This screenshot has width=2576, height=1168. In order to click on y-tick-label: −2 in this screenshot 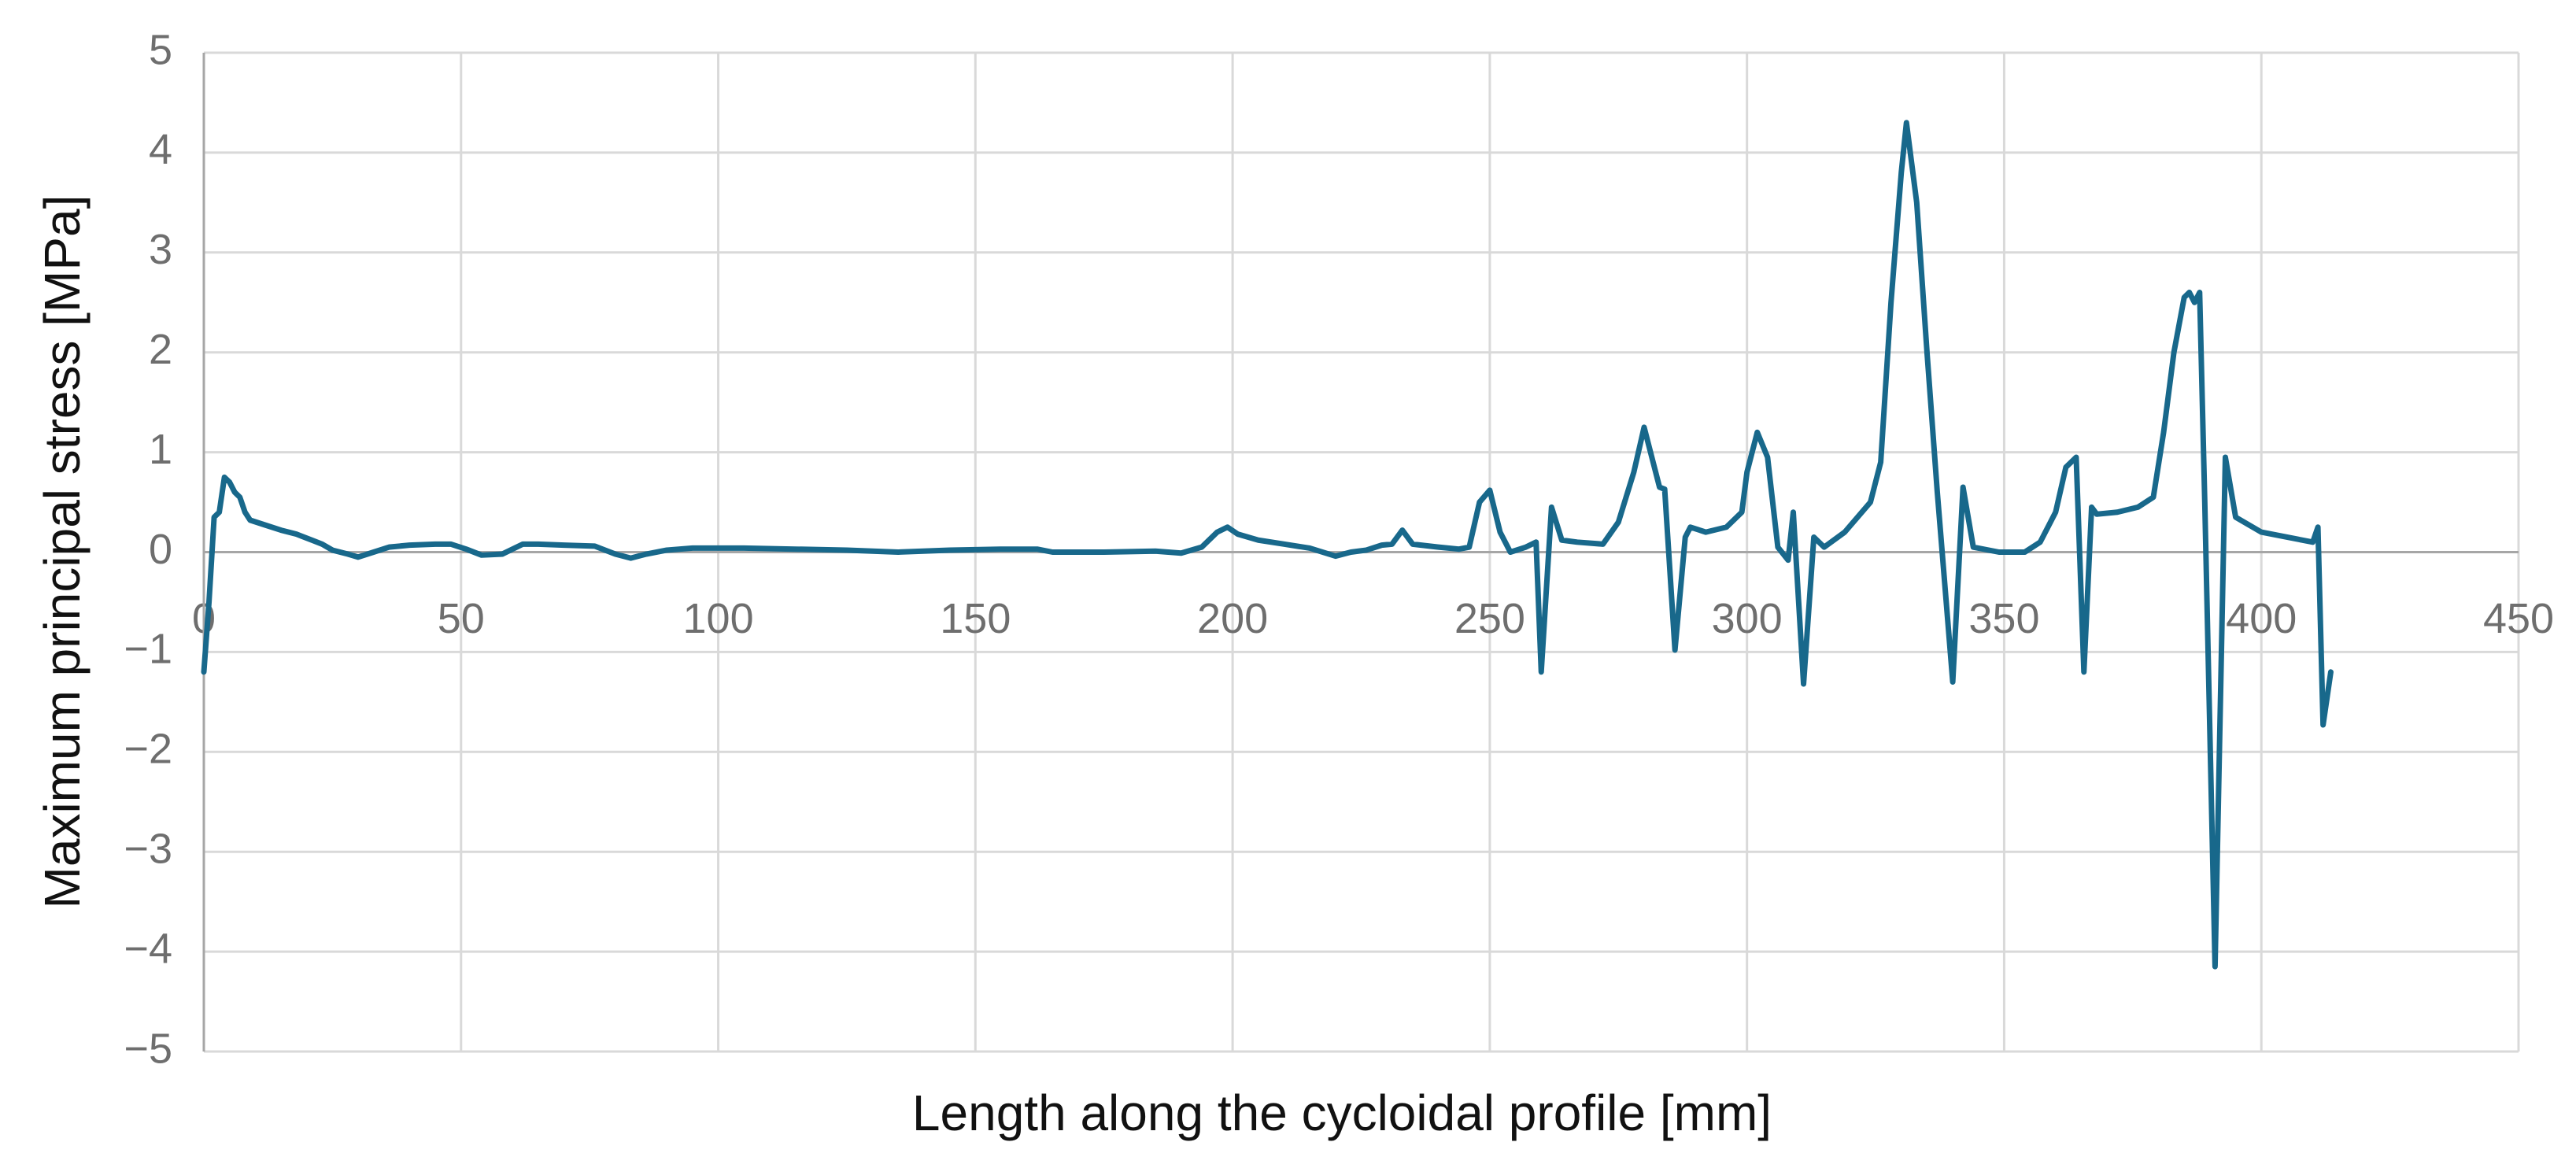, I will do `click(148, 749)`.